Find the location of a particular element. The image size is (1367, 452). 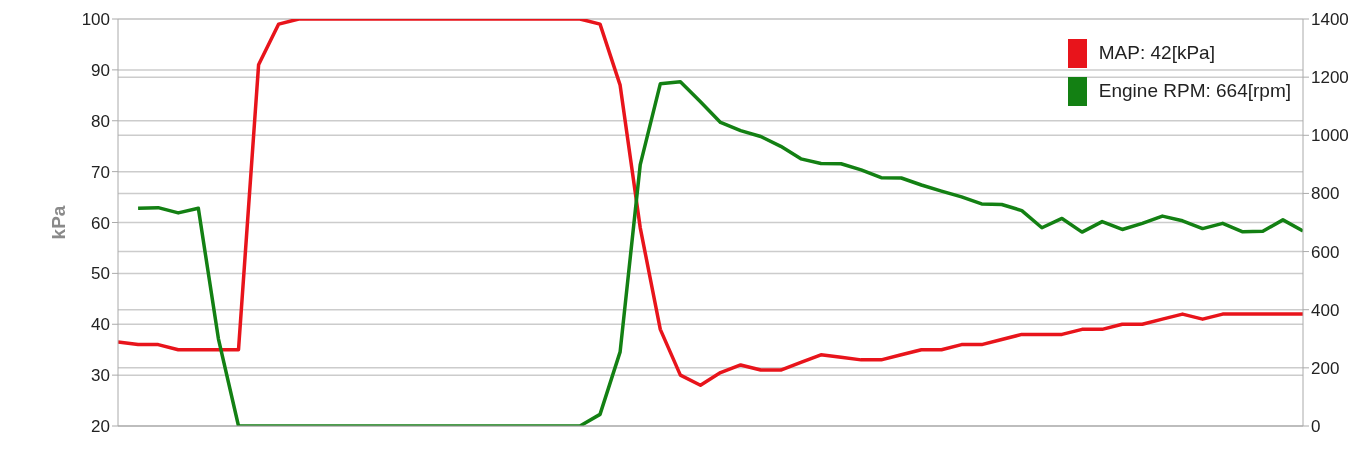

y-tick-label: 50 is located at coordinates (100, 274).